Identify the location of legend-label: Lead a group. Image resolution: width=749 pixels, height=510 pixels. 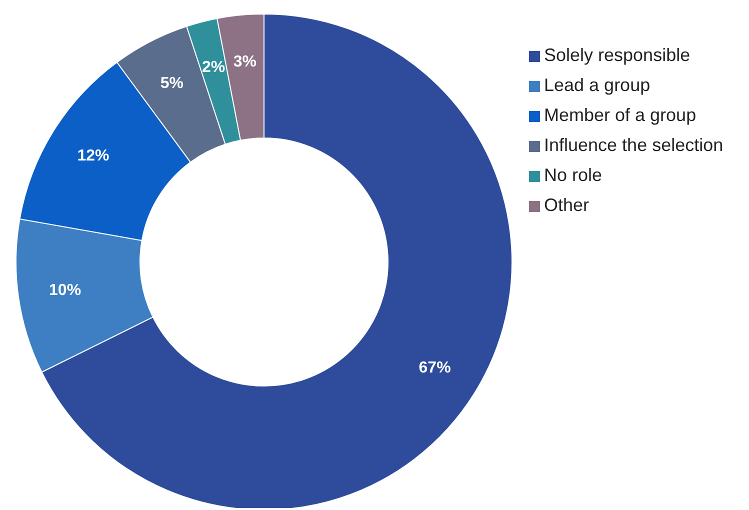
(597, 85).